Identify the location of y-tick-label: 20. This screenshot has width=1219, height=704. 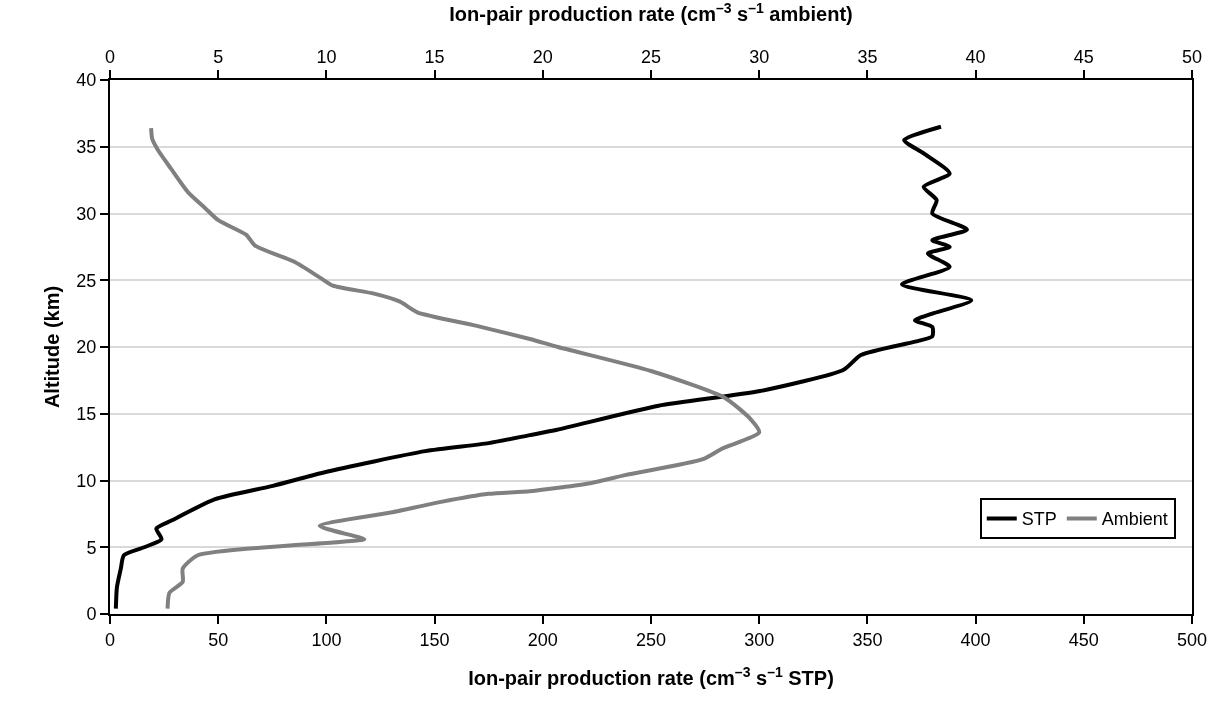
(86, 347).